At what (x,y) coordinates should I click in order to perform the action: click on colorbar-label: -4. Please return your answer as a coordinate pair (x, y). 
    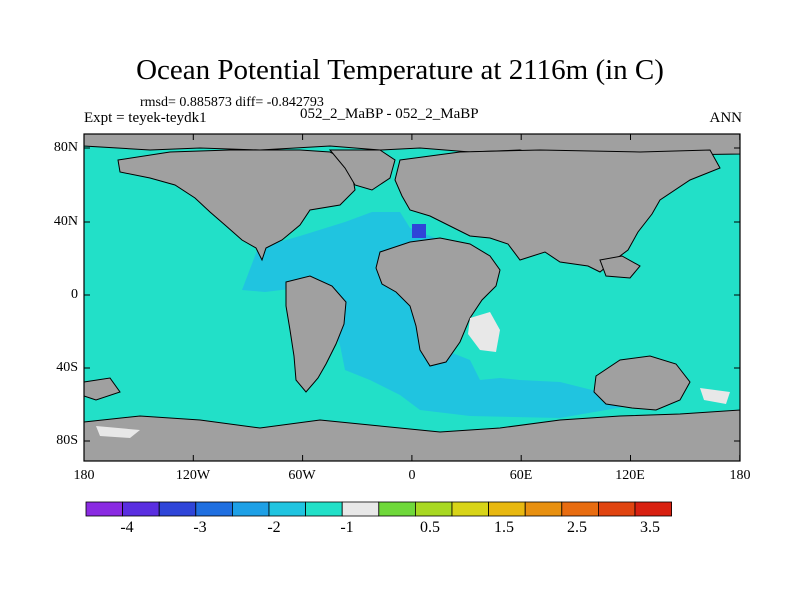
    Looking at the image, I should click on (127, 527).